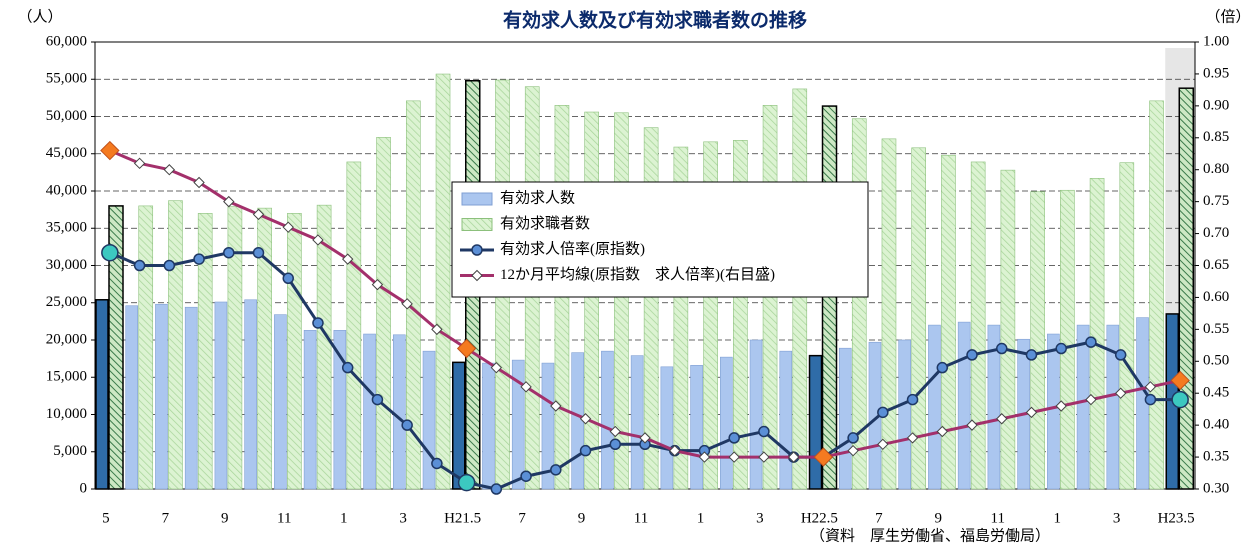 The width and height of the screenshot is (1257, 550). I want to click on y-tick-label: 25,000, so click(66, 302).